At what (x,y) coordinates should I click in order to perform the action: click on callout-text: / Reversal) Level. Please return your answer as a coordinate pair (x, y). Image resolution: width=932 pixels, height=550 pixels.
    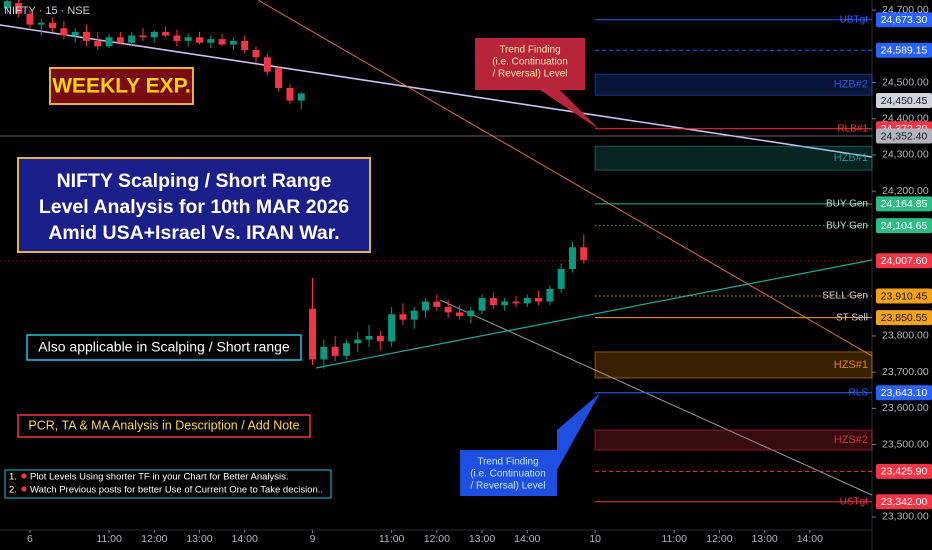
    Looking at the image, I should click on (507, 486).